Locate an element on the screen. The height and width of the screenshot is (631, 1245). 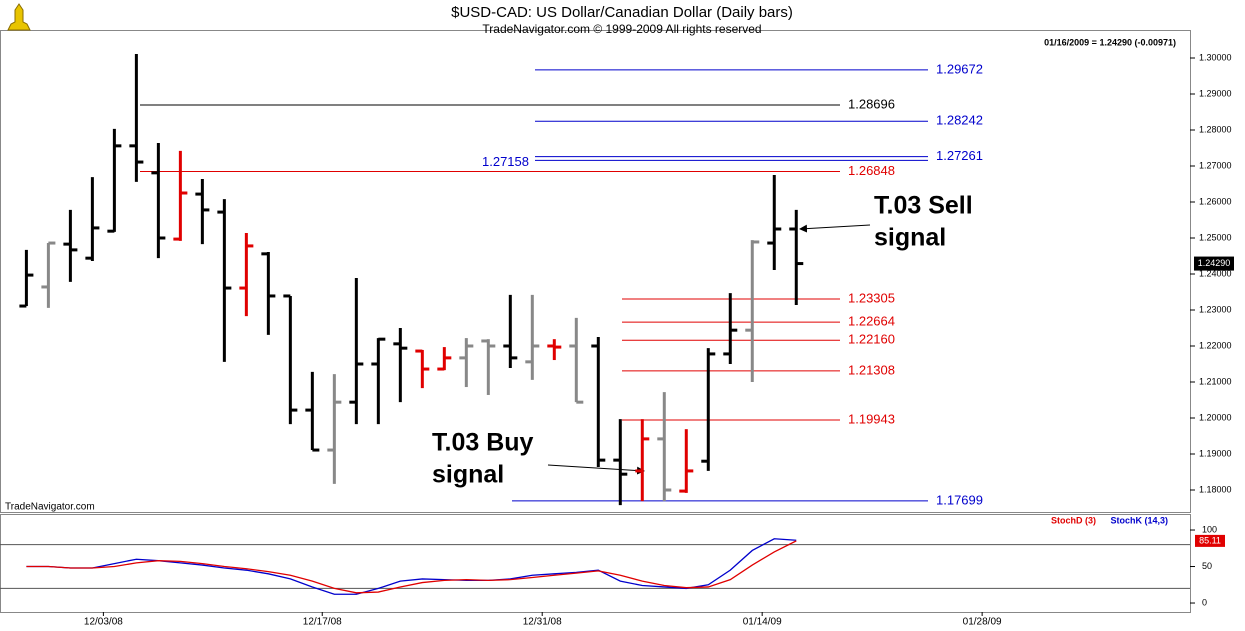
y-tick-label: 1.30000 is located at coordinates (1215, 57).